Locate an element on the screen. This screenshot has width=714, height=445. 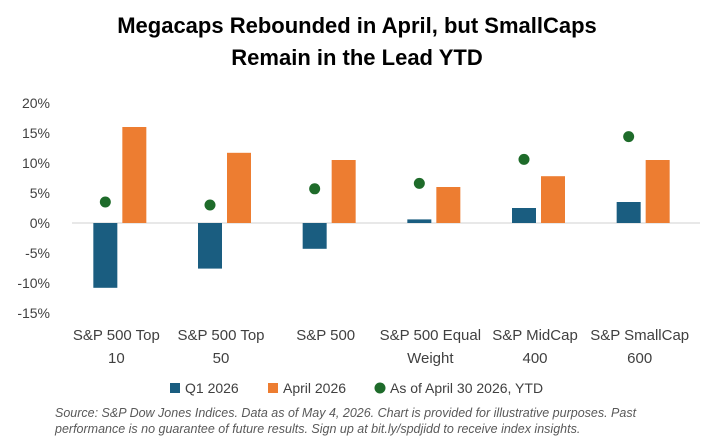
x-tick-label: 50 is located at coordinates (221, 358).